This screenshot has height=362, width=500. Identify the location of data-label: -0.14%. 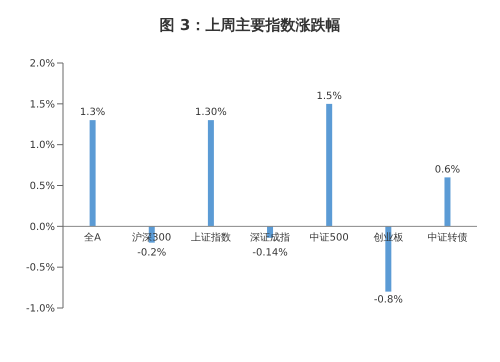
(270, 252).